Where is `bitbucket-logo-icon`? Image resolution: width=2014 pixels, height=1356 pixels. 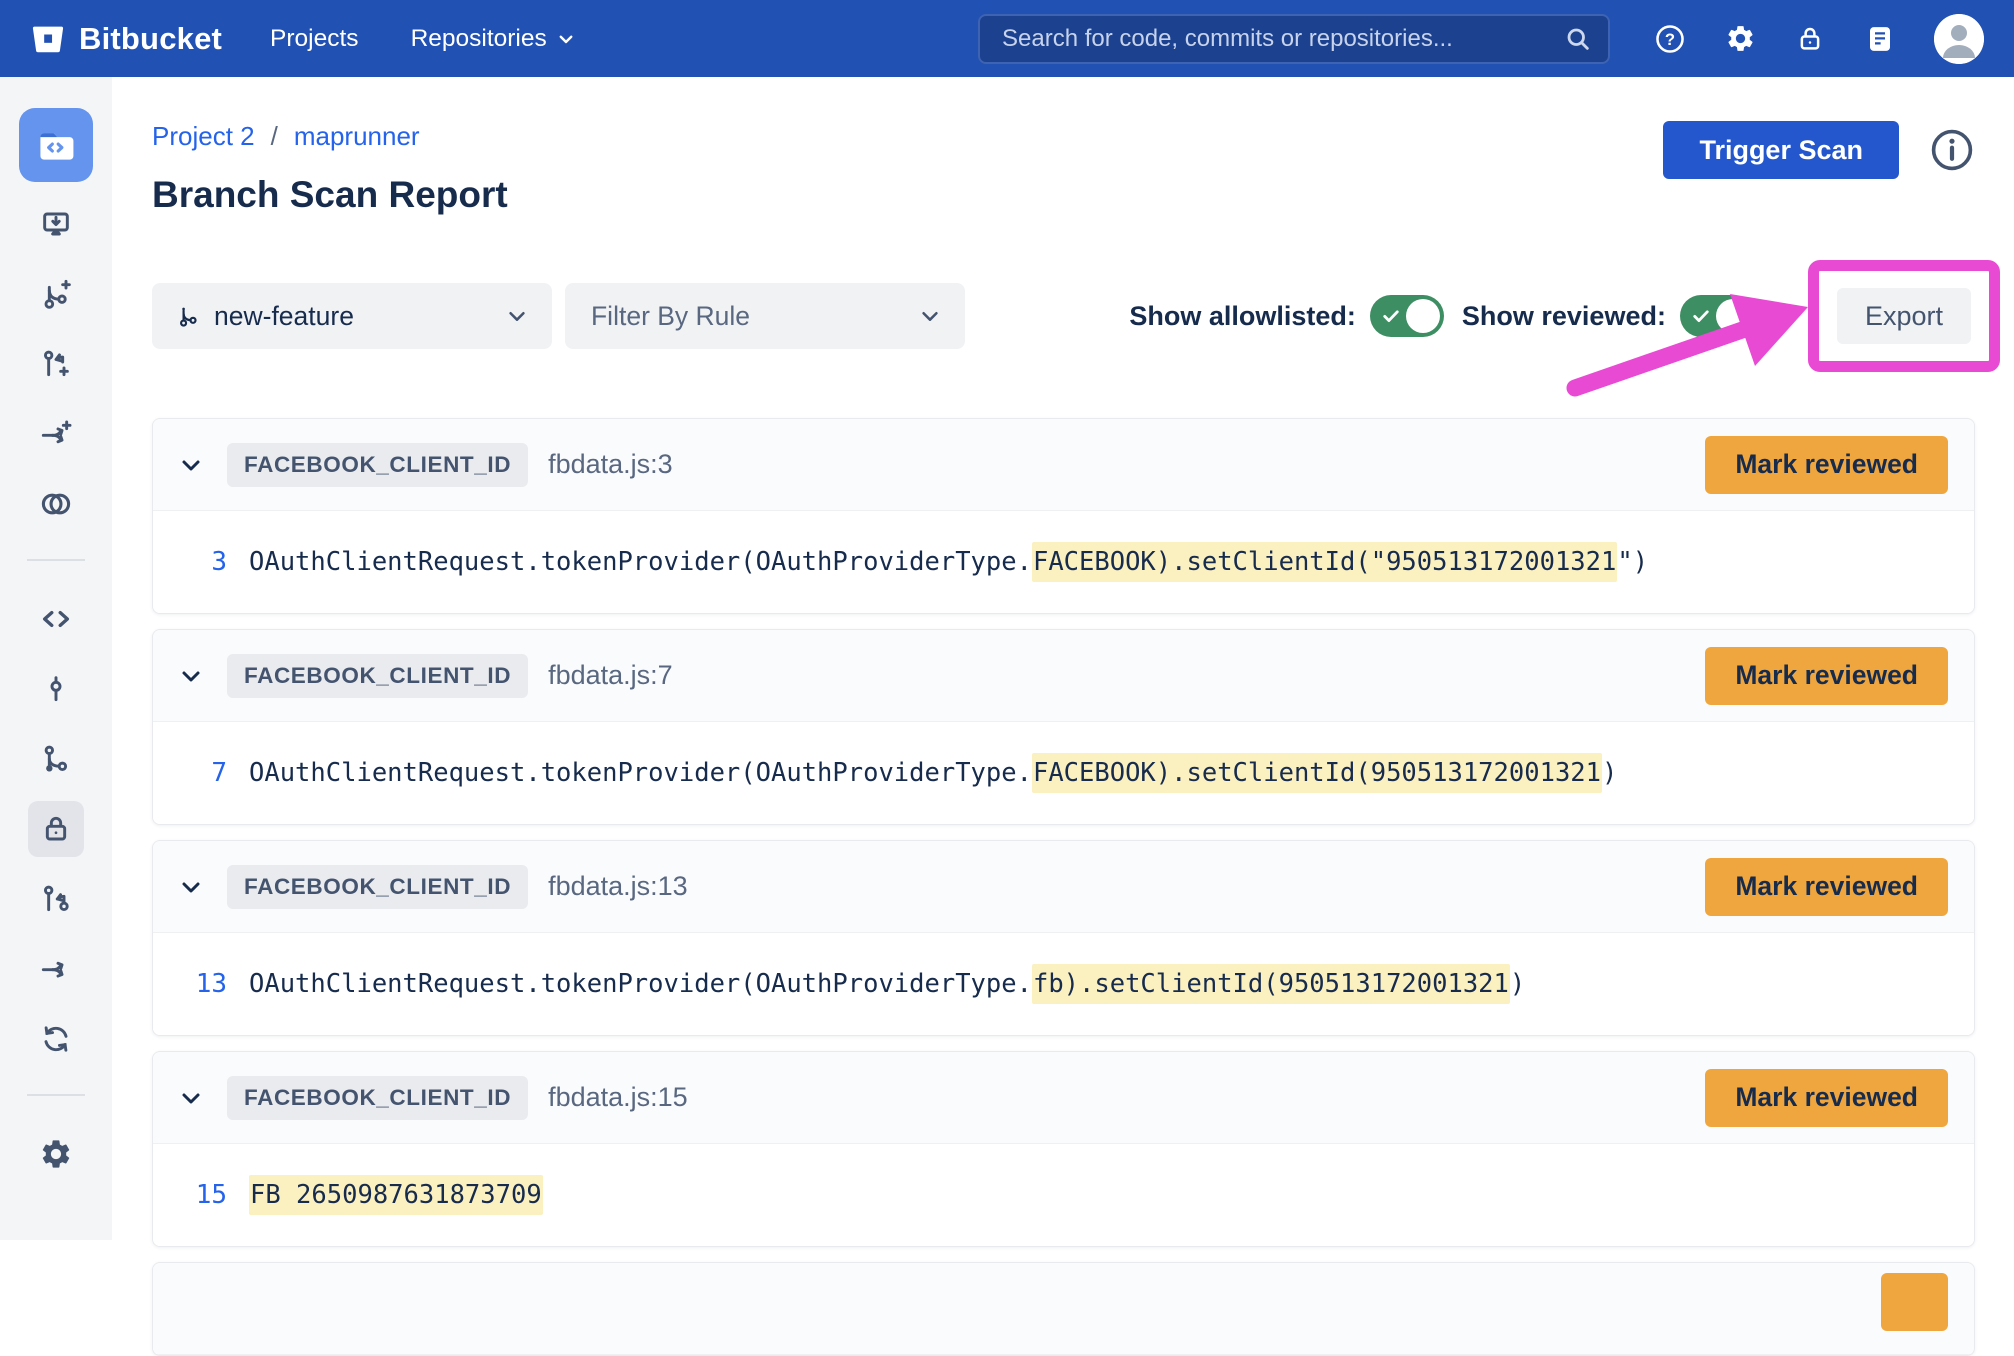
bitbucket-logo-icon is located at coordinates (48, 39).